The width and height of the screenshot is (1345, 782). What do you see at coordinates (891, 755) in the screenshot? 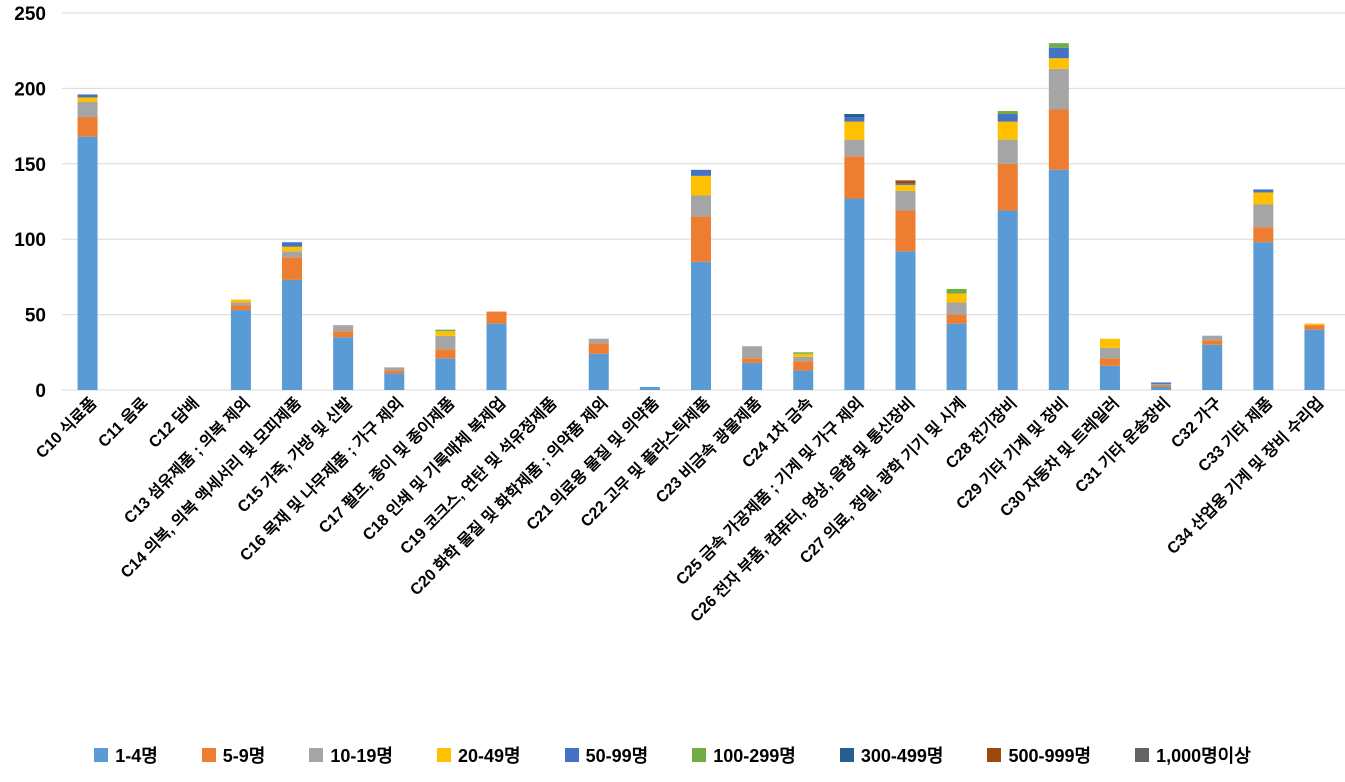
I see `legend-item: 300-499명` at bounding box center [891, 755].